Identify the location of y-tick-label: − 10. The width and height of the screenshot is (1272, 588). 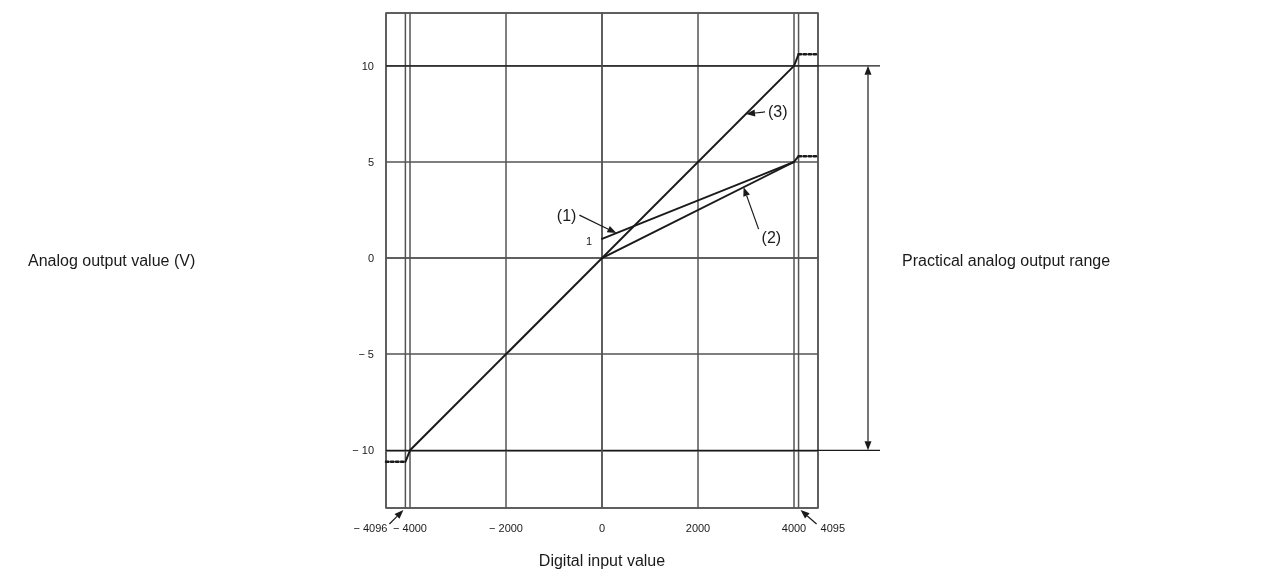
(363, 450).